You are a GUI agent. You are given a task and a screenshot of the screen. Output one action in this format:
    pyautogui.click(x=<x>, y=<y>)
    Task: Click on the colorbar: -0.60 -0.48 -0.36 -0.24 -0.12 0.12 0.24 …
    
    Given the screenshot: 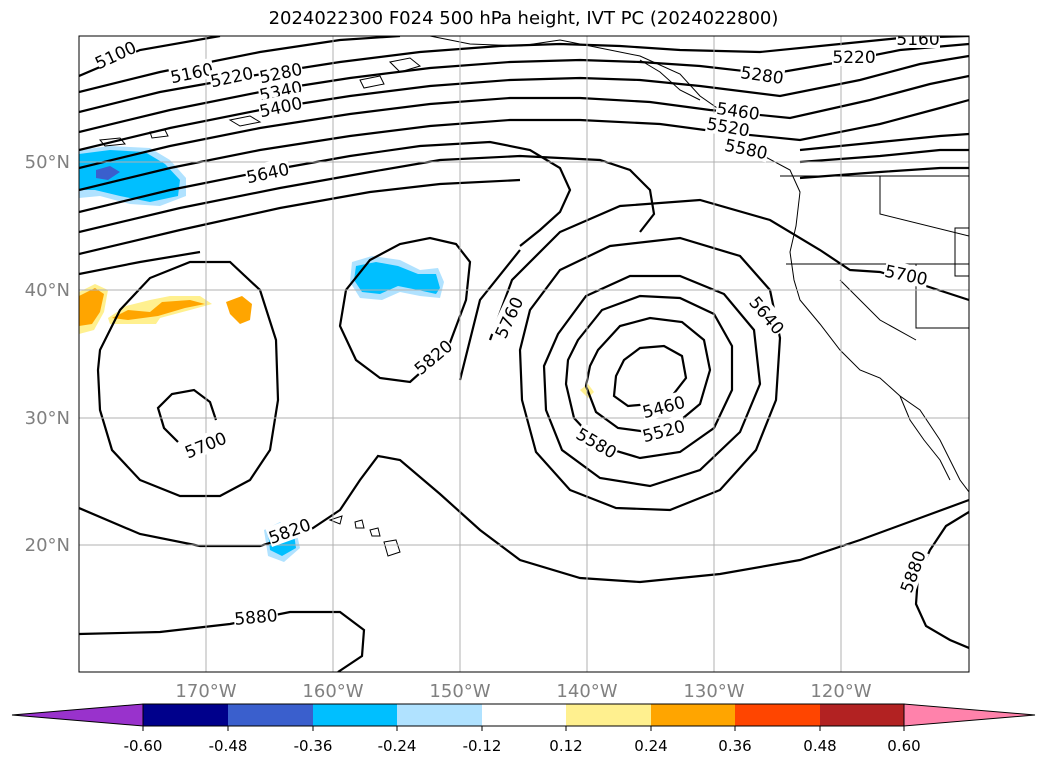 What is the action you would take?
    pyautogui.click(x=523, y=729)
    